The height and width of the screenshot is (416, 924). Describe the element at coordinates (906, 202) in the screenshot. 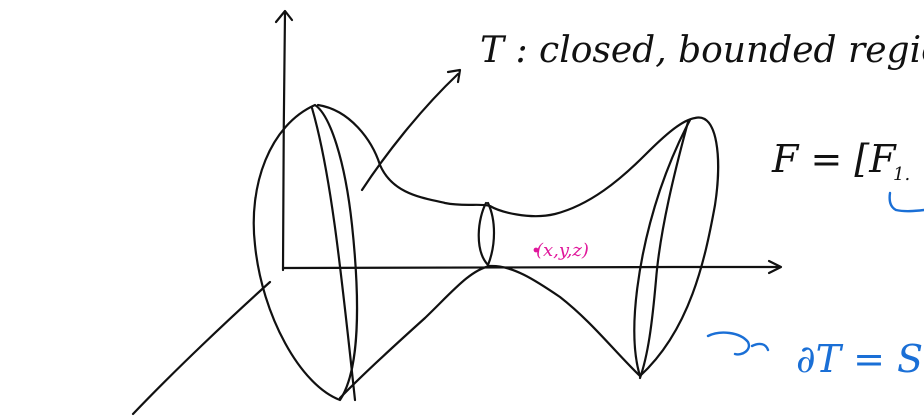

I see `bracket-mark` at that location.